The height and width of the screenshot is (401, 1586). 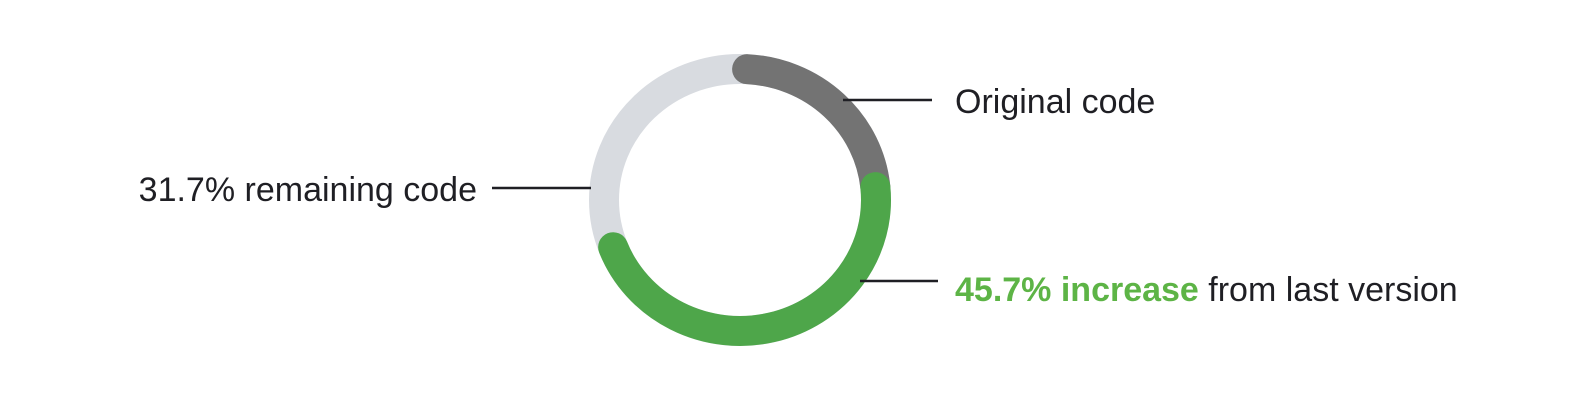 I want to click on remaining-code-label: 31.7% remaining code, so click(x=308, y=190).